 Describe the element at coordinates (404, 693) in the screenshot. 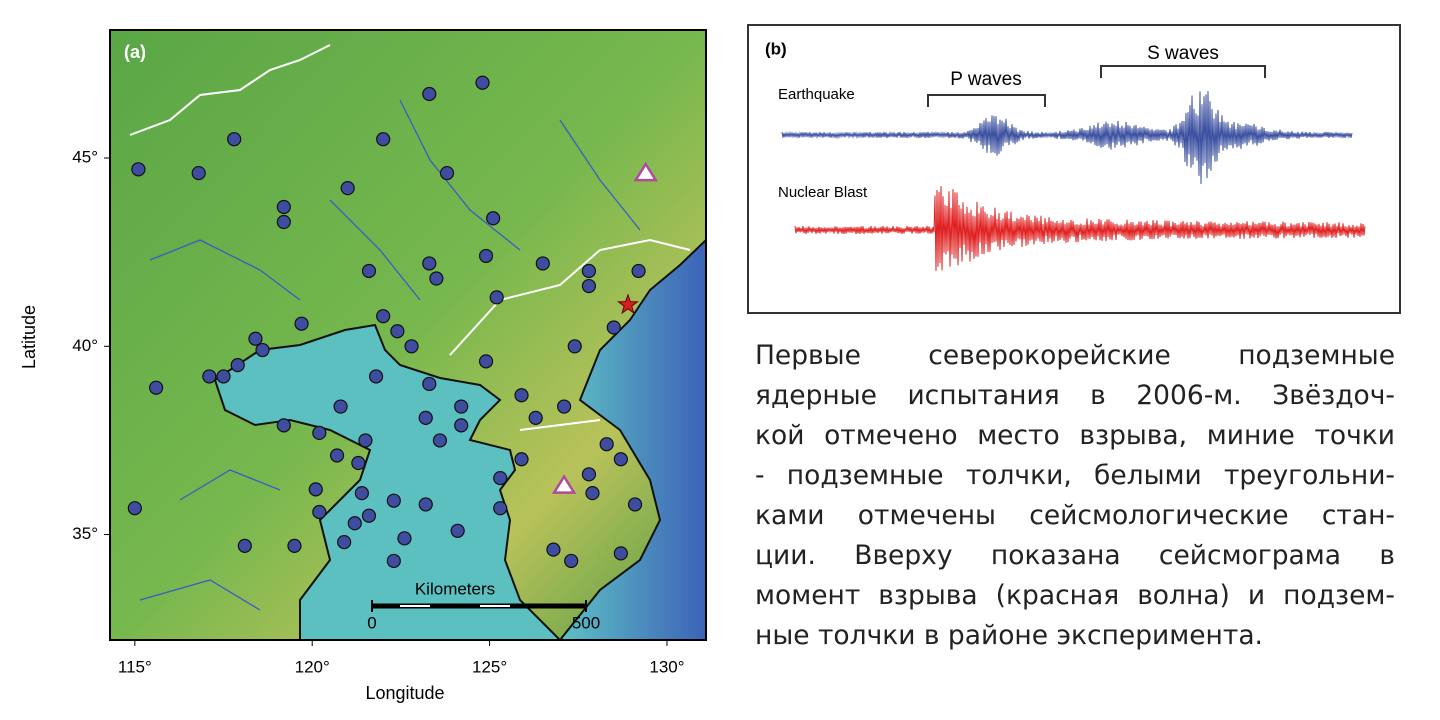

I see `x-axis-label: Longitude` at that location.